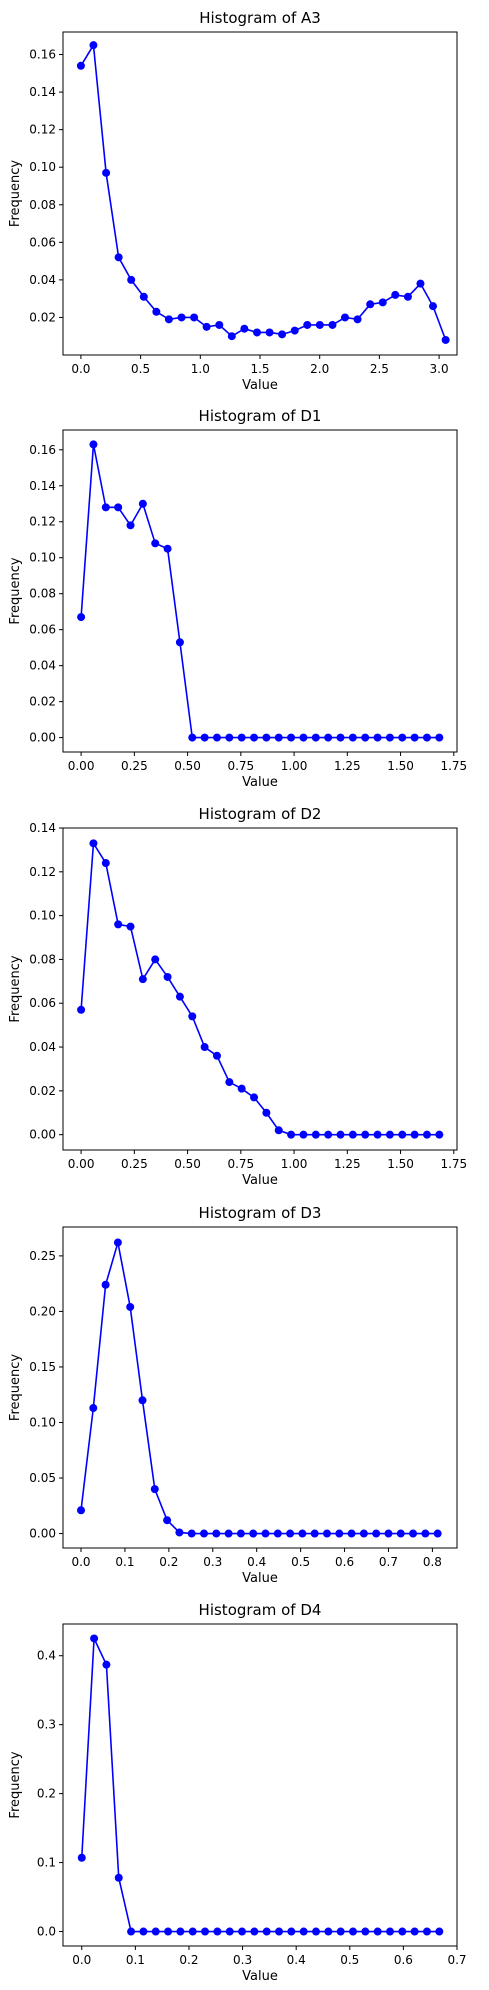 This screenshot has height=1990, width=489. I want to click on x-tick-label: 1.5, so click(259, 369).